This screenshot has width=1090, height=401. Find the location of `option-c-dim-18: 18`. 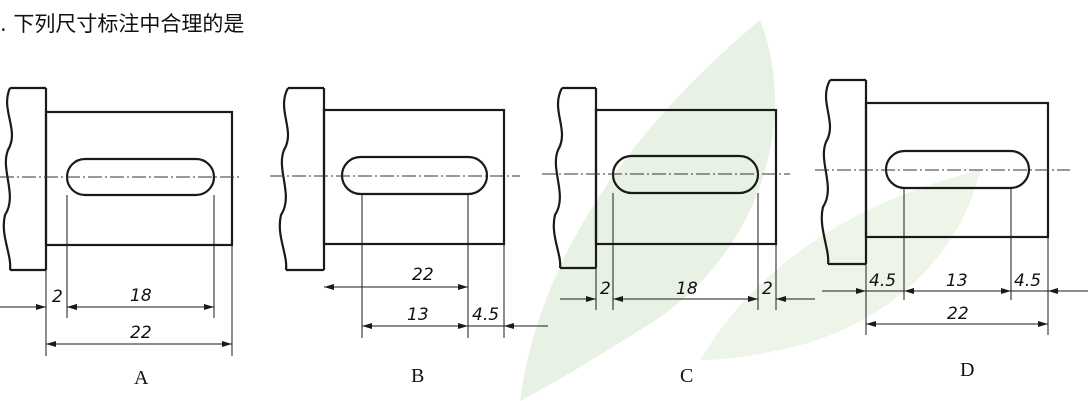

option-c-dim-18: 18 is located at coordinates (687, 289).